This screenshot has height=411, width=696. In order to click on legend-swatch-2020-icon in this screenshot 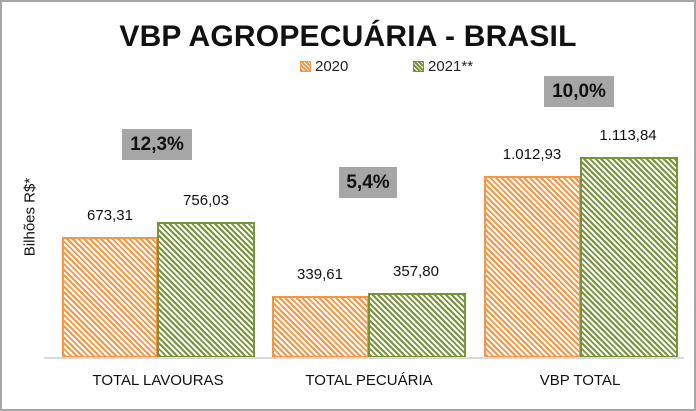, I will do `click(305, 66)`.